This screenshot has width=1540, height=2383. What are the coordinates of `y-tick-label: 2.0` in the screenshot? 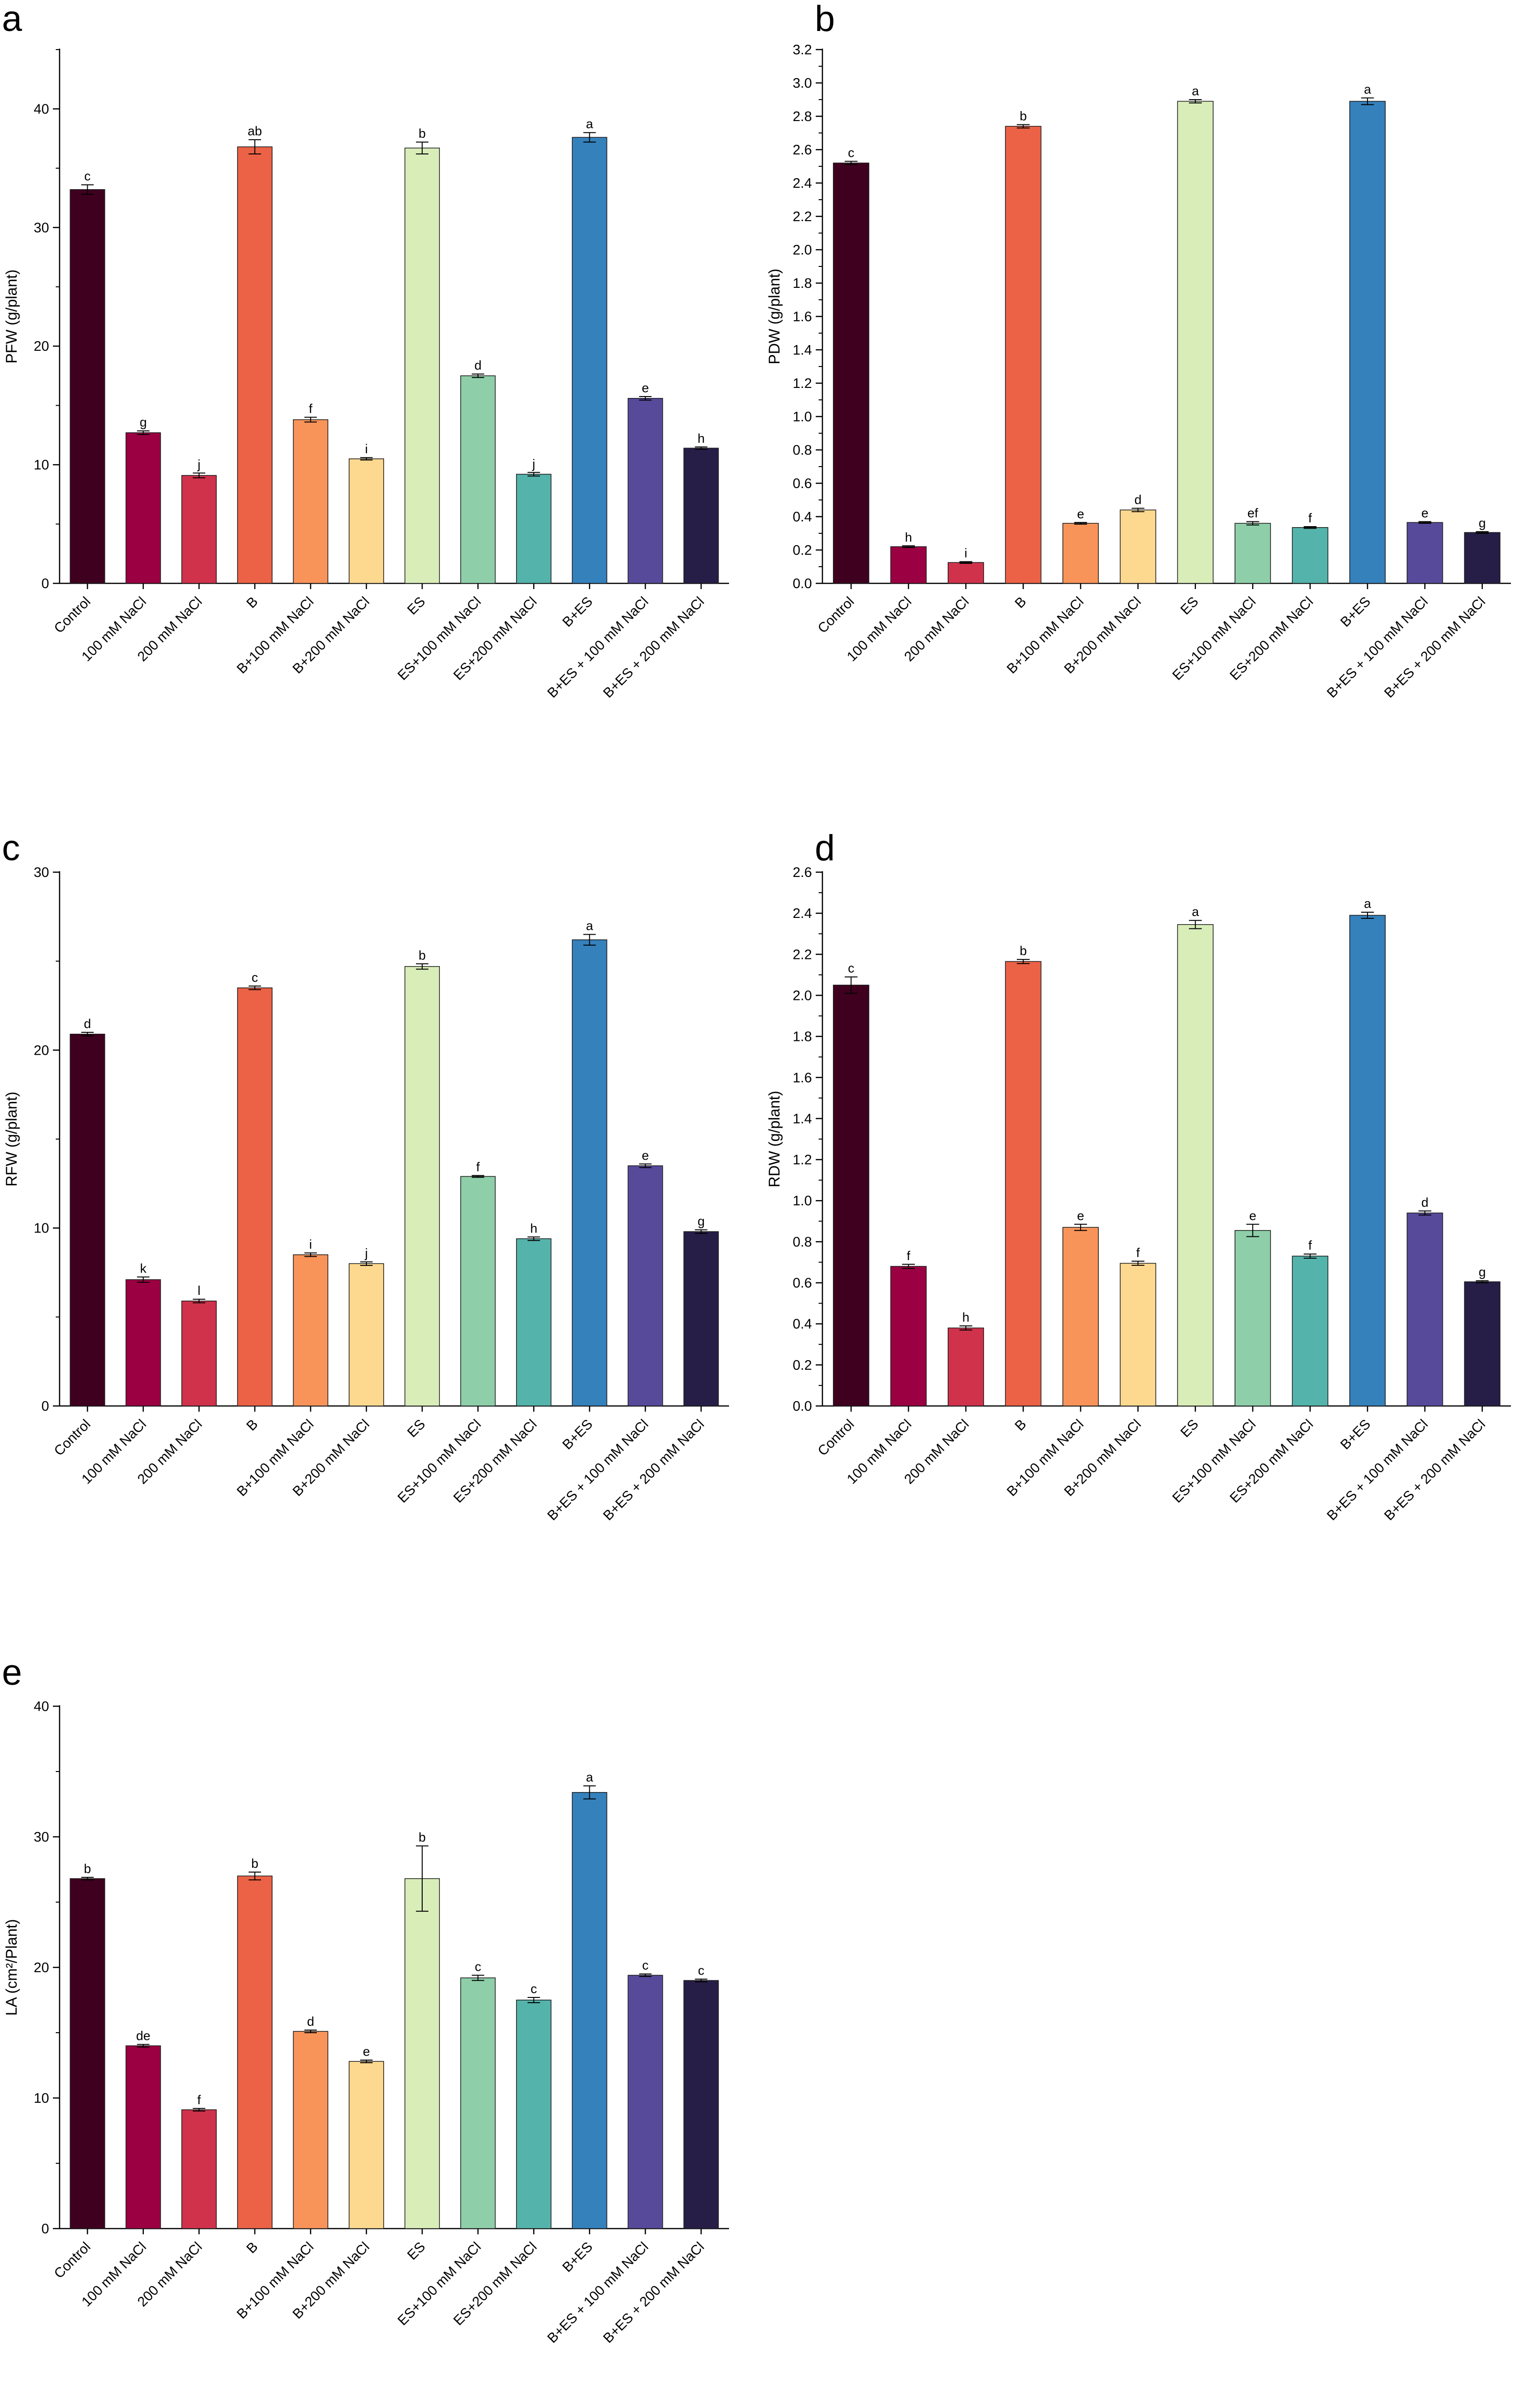 It's located at (802, 995).